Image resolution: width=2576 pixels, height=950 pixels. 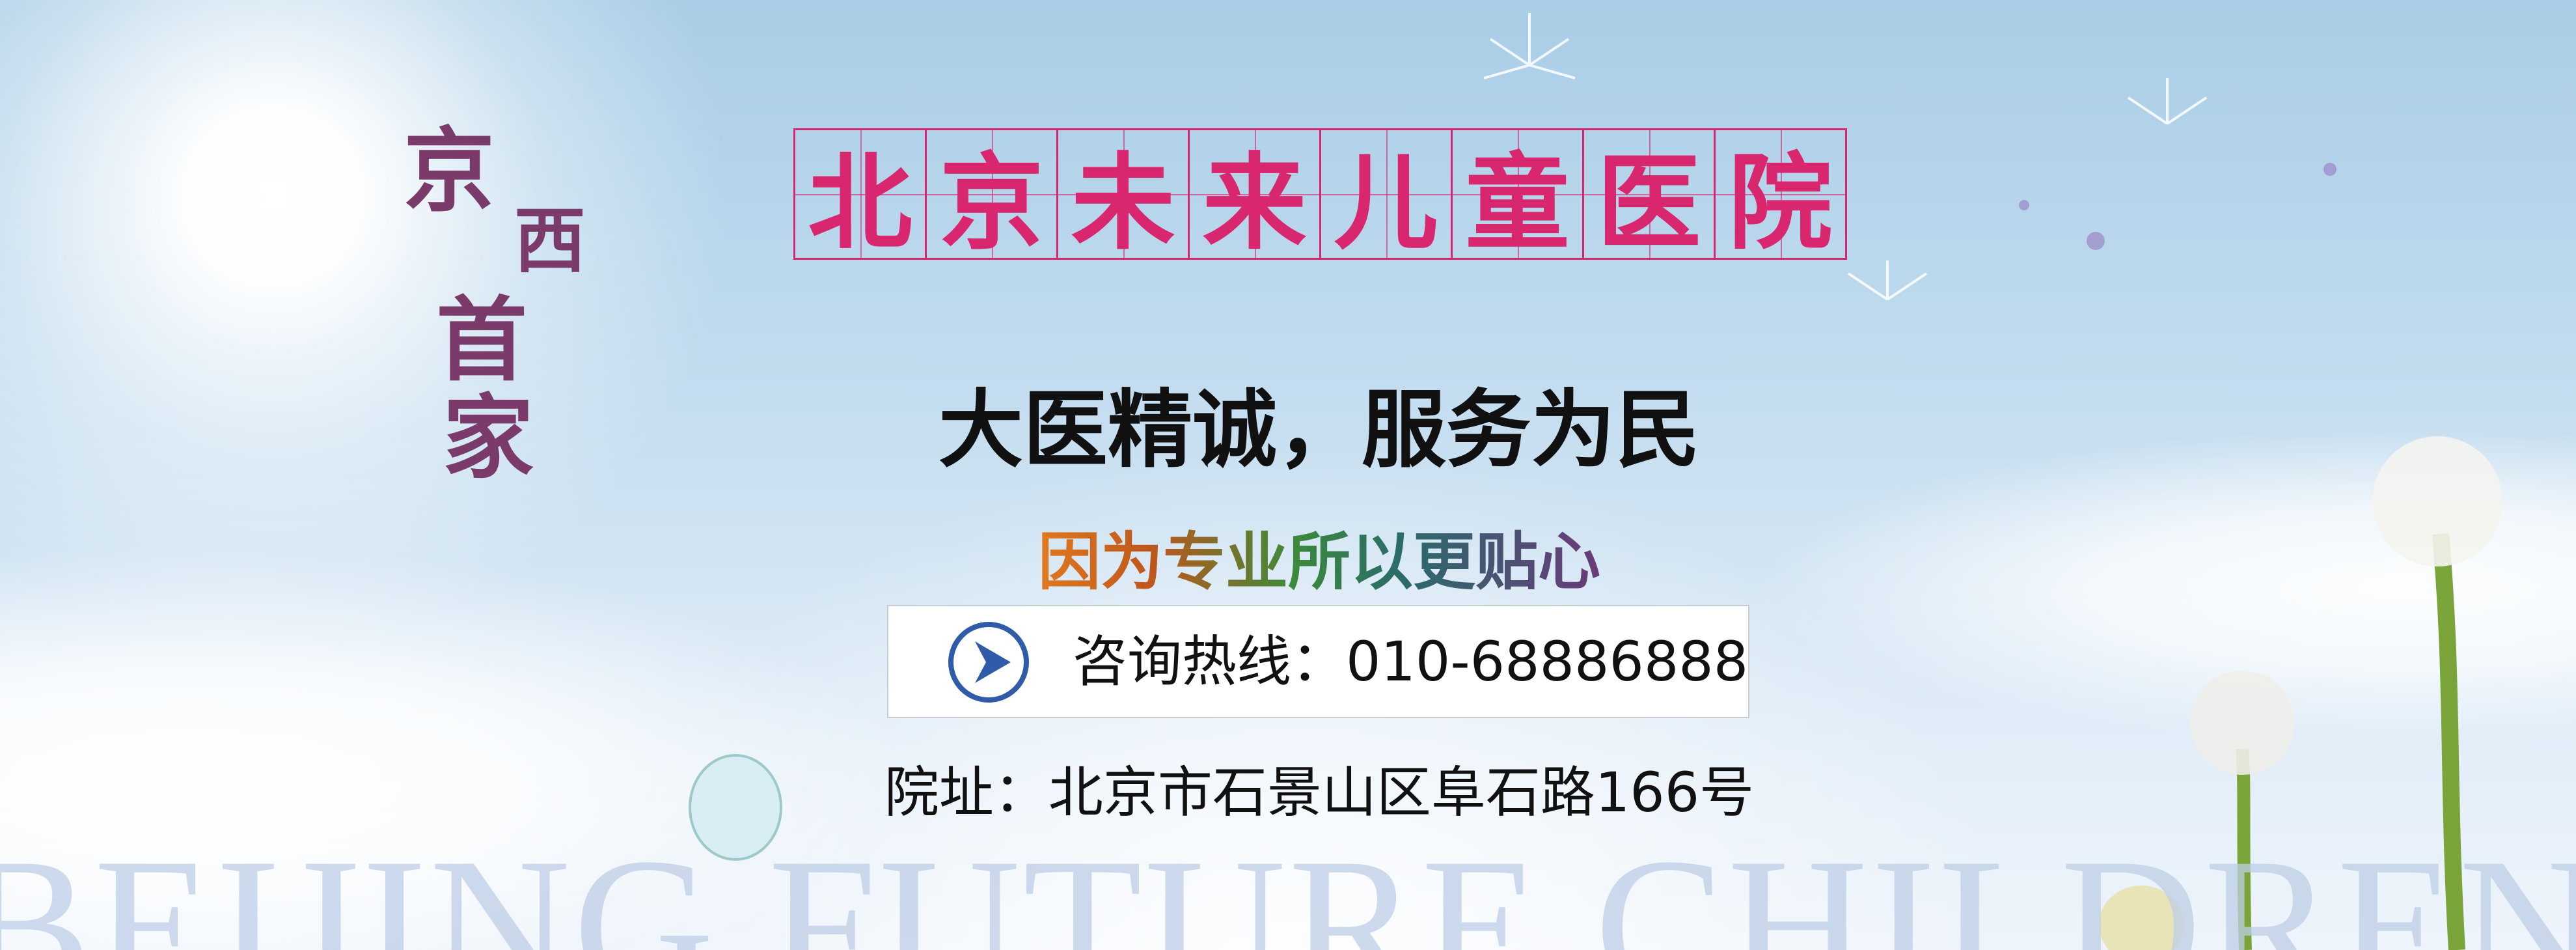 I want to click on title-cell: 医, so click(x=1650, y=197).